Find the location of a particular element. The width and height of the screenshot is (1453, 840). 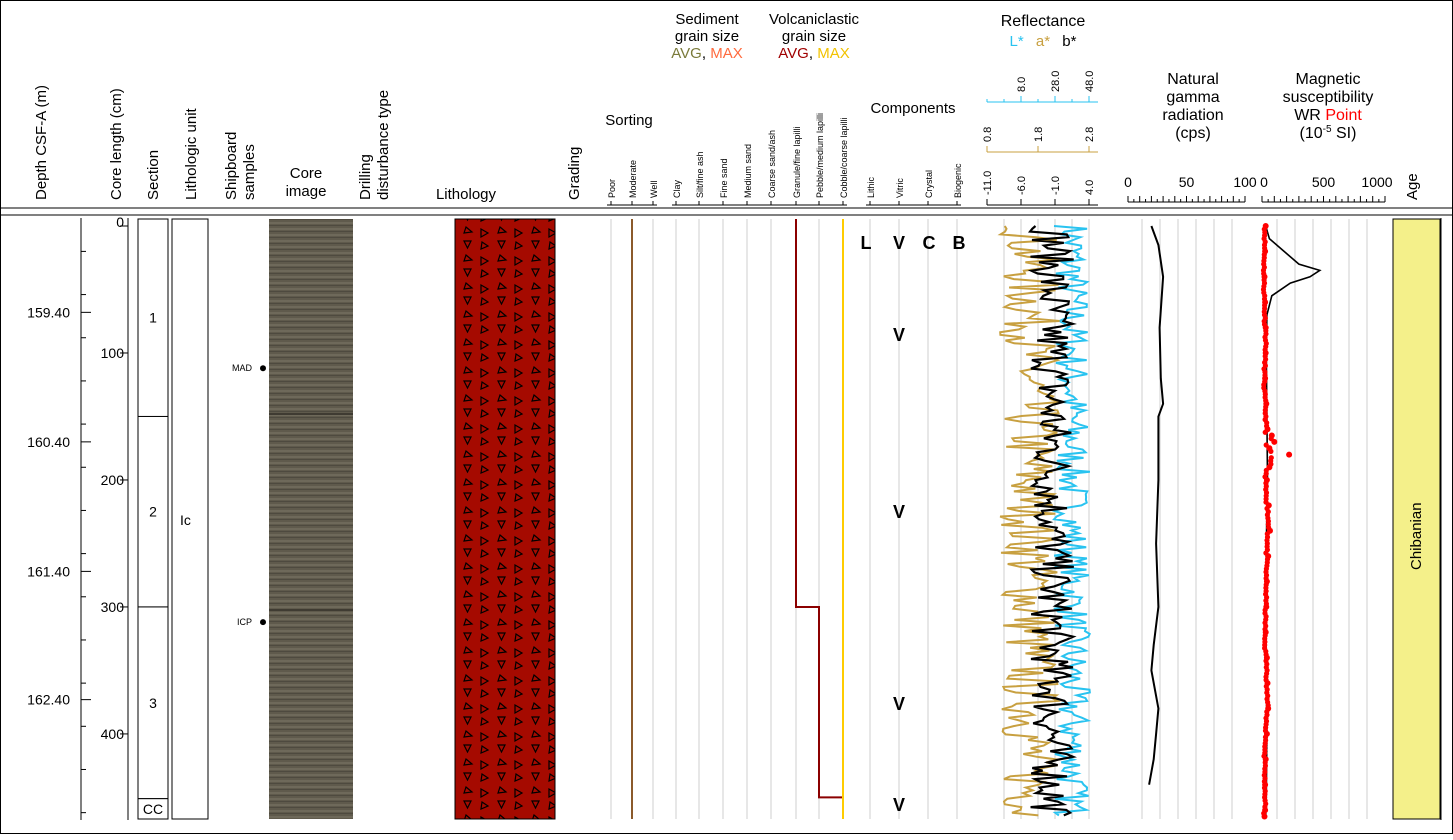

refl-b-tick-label: -11.0 is located at coordinates (988, 183).